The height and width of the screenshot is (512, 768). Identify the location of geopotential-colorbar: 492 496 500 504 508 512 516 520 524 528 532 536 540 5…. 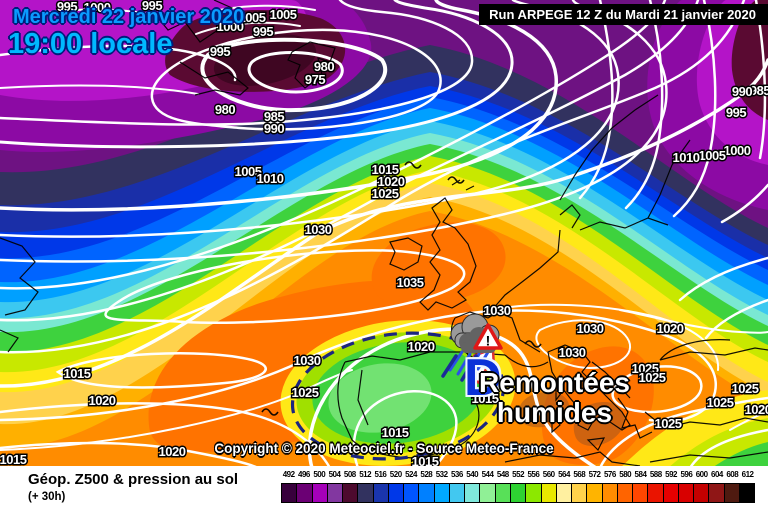
(518, 486).